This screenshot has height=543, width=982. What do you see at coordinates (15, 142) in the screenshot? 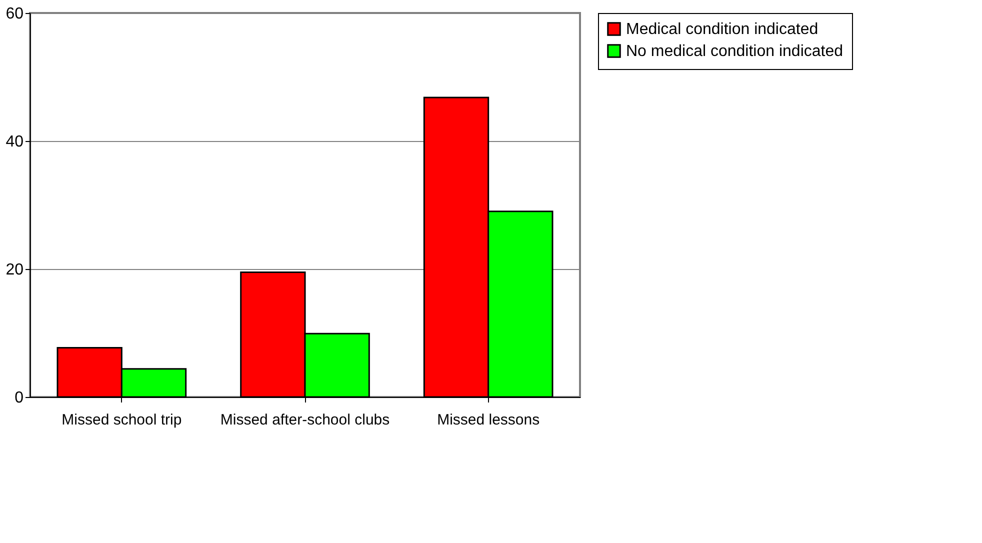
I see `y-tick-label: 40` at bounding box center [15, 142].